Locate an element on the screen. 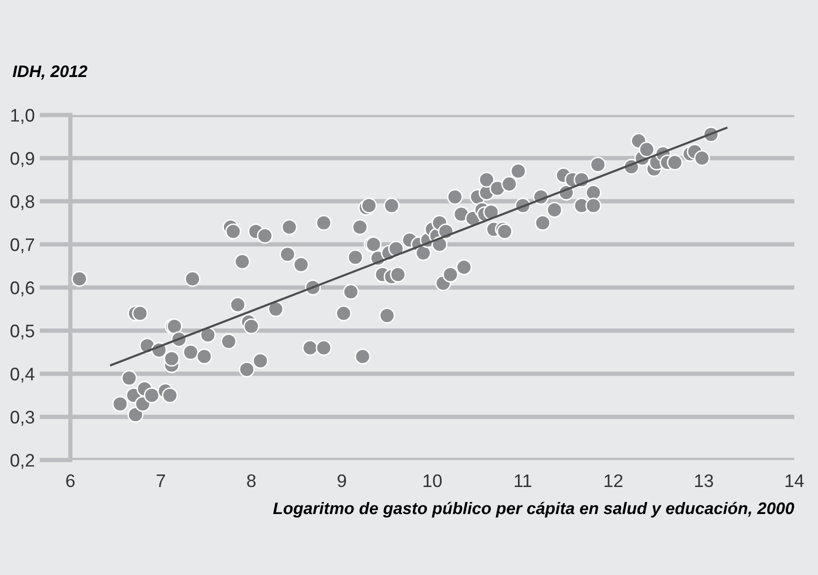 The height and width of the screenshot is (575, 818). y-axis-title: IDH, 2012 is located at coordinates (50, 72).